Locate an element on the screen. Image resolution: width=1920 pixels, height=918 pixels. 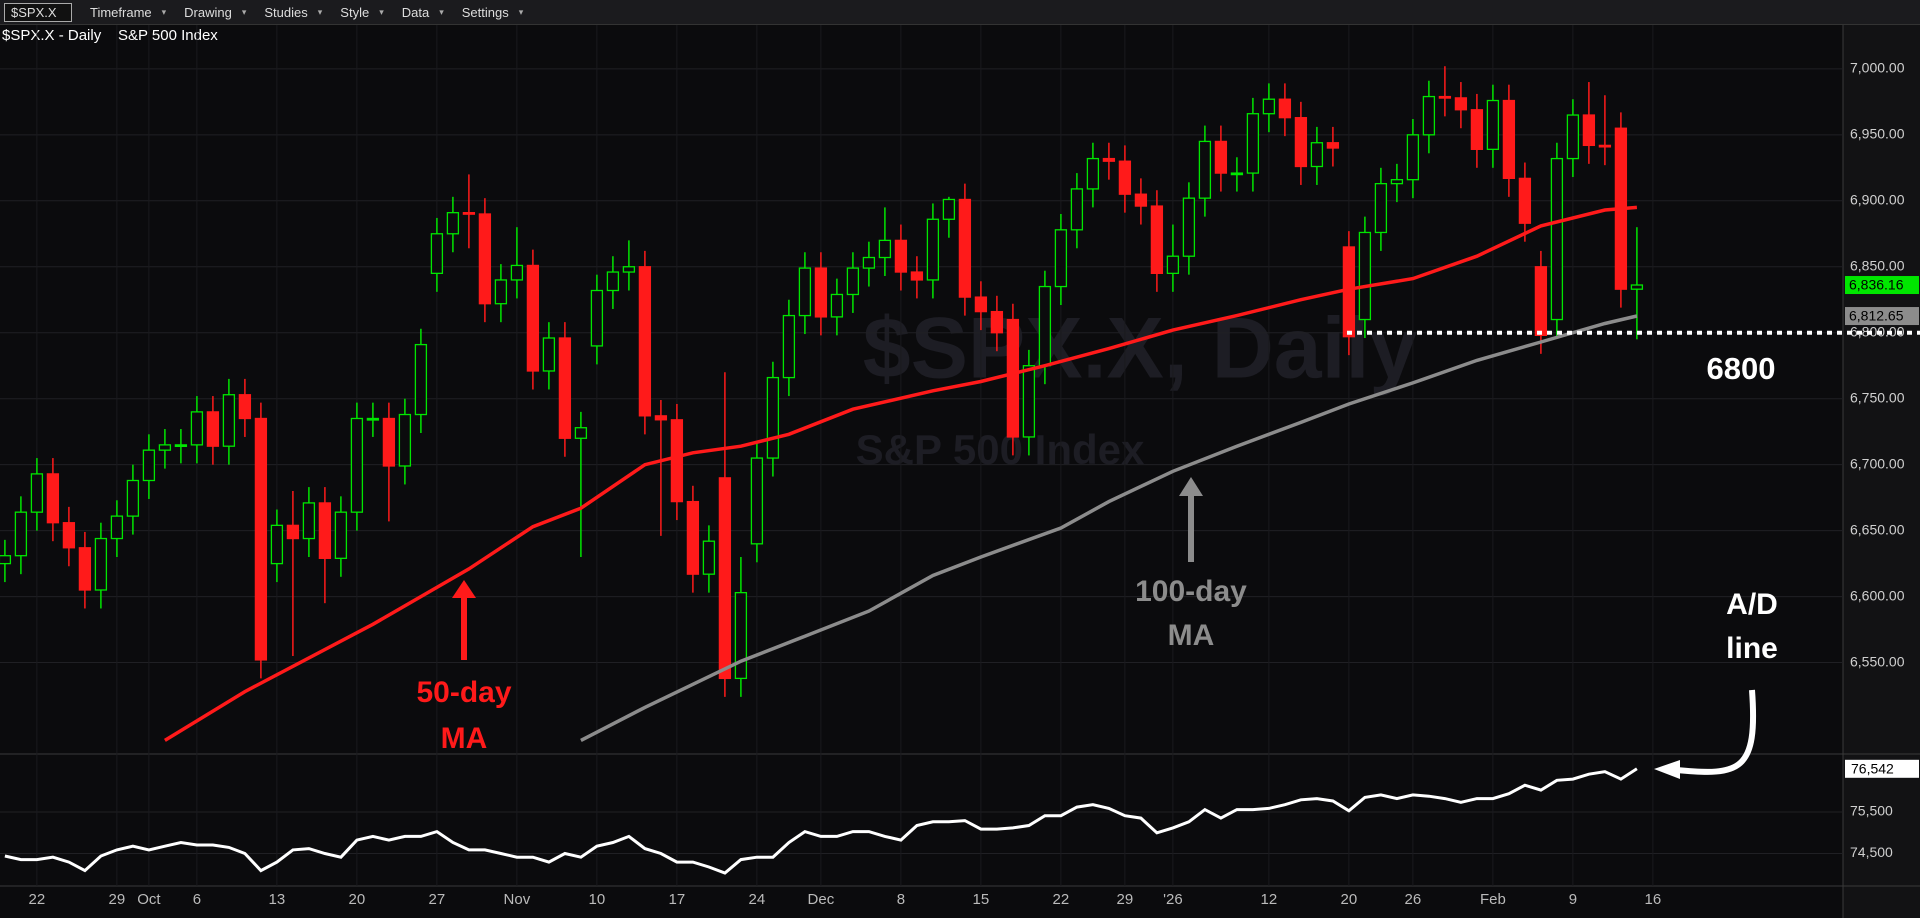
y-tick-label: 6,600.00 is located at coordinates (1877, 595).